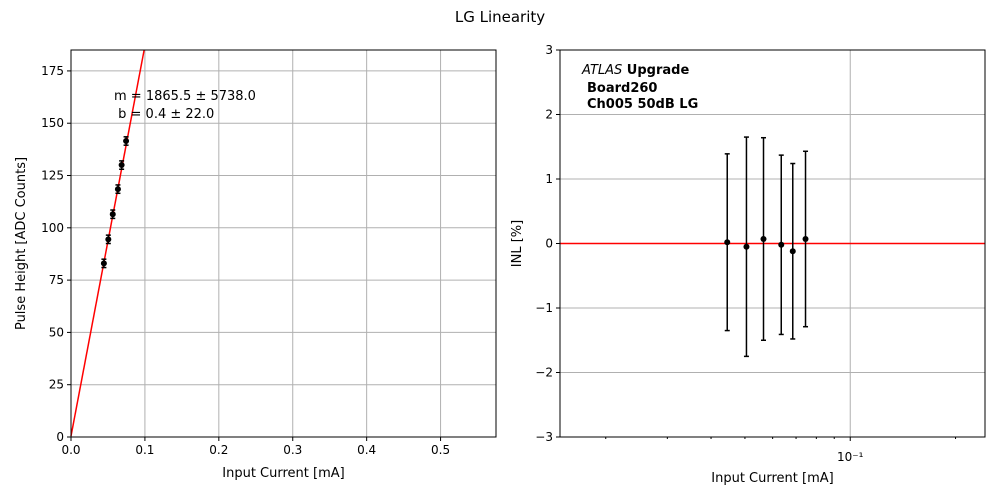 The width and height of the screenshot is (1000, 500). I want to click on right-y-ticks: −3 −2 −1 0 1 2 3, so click(547, 243).